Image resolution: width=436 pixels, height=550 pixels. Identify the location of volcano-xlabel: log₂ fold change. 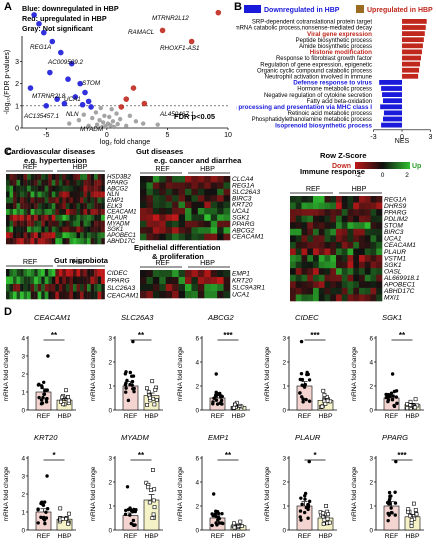
(125, 142).